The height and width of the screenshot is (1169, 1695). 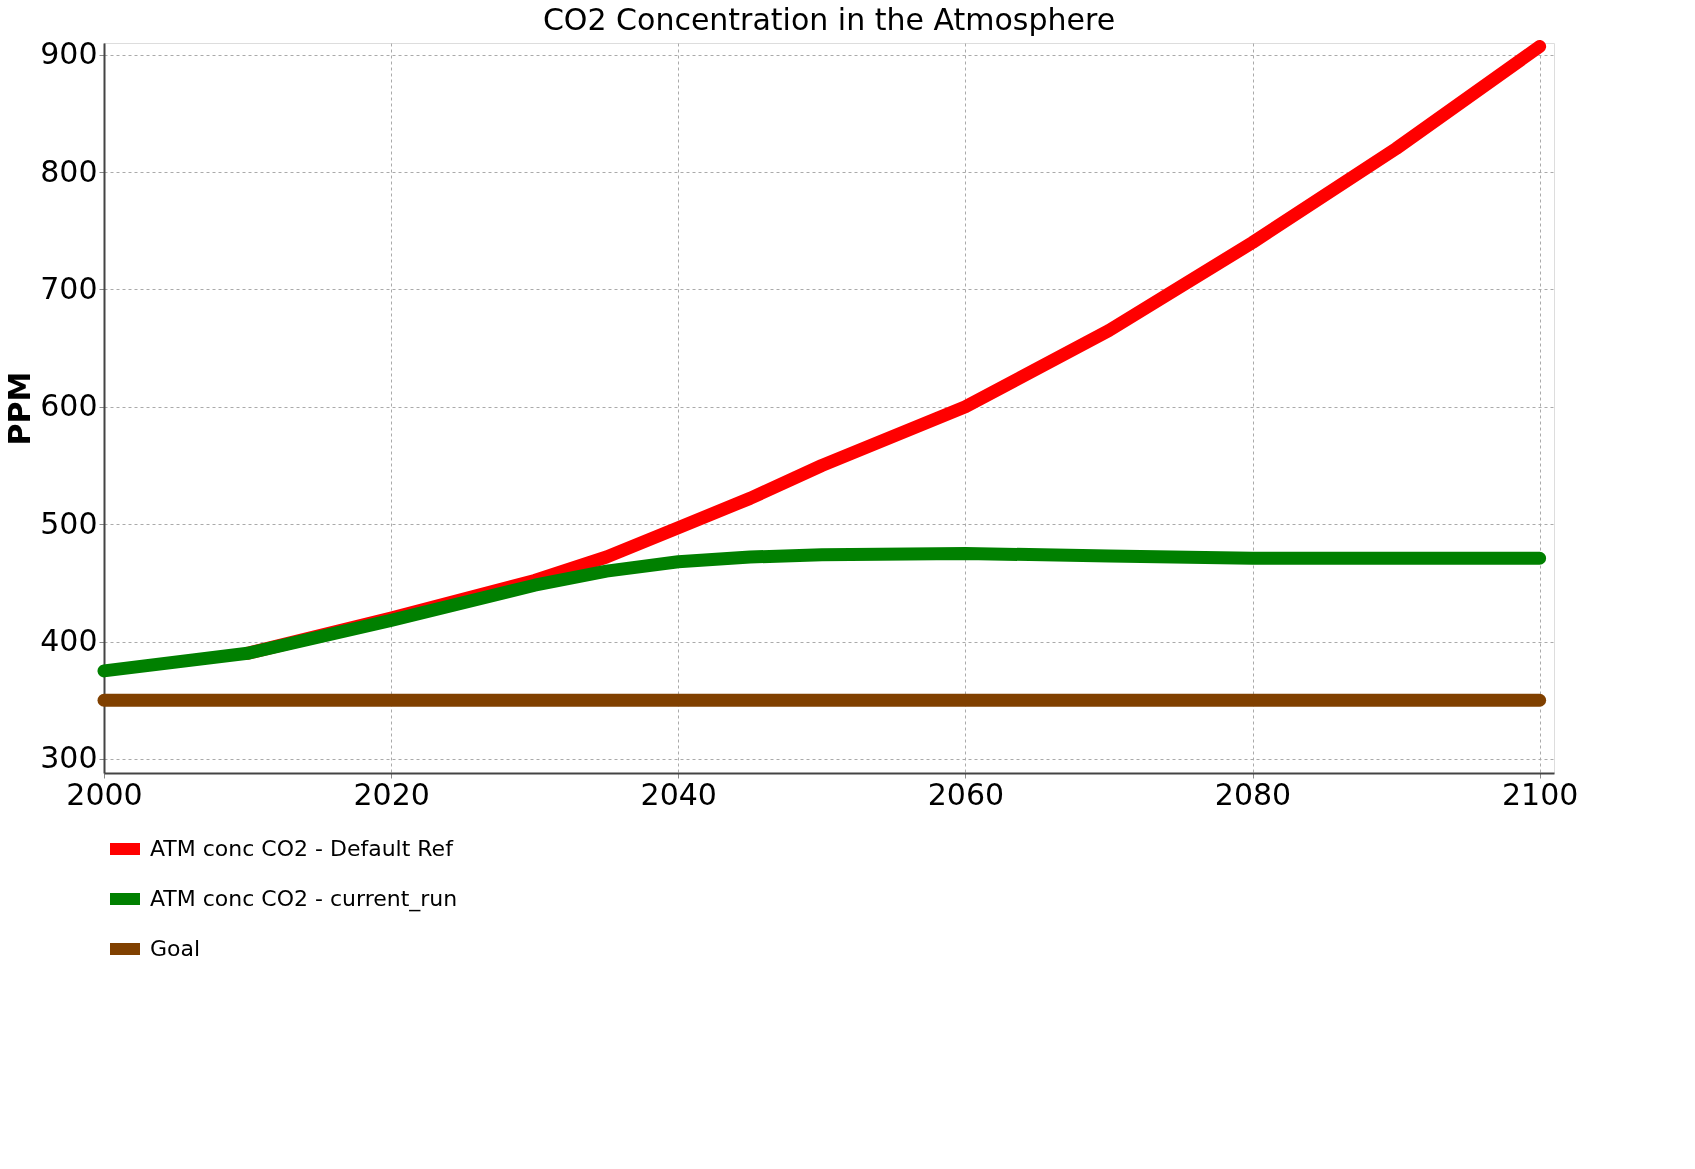 I want to click on x-tick-label: 2060, so click(x=966, y=794).